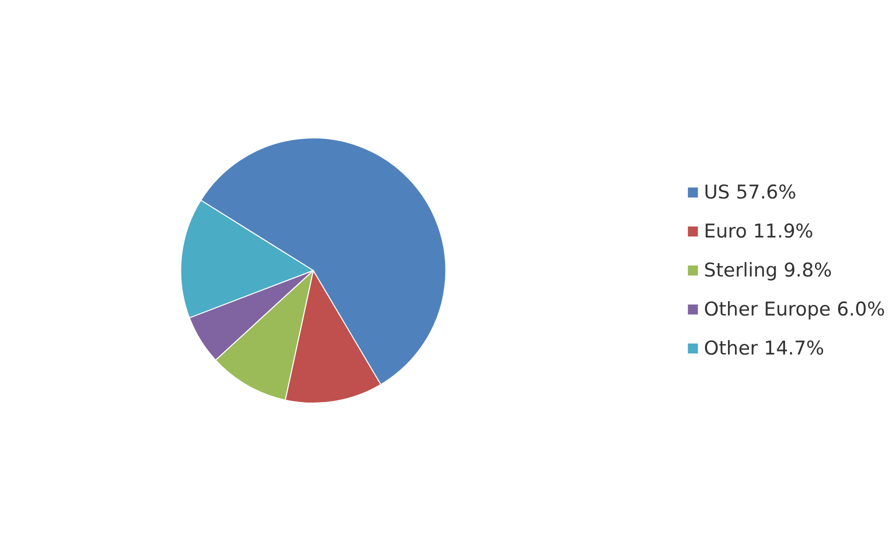 This screenshot has width=895, height=541. What do you see at coordinates (795, 309) in the screenshot?
I see `legend-label: Other Europe 6.0%` at bounding box center [795, 309].